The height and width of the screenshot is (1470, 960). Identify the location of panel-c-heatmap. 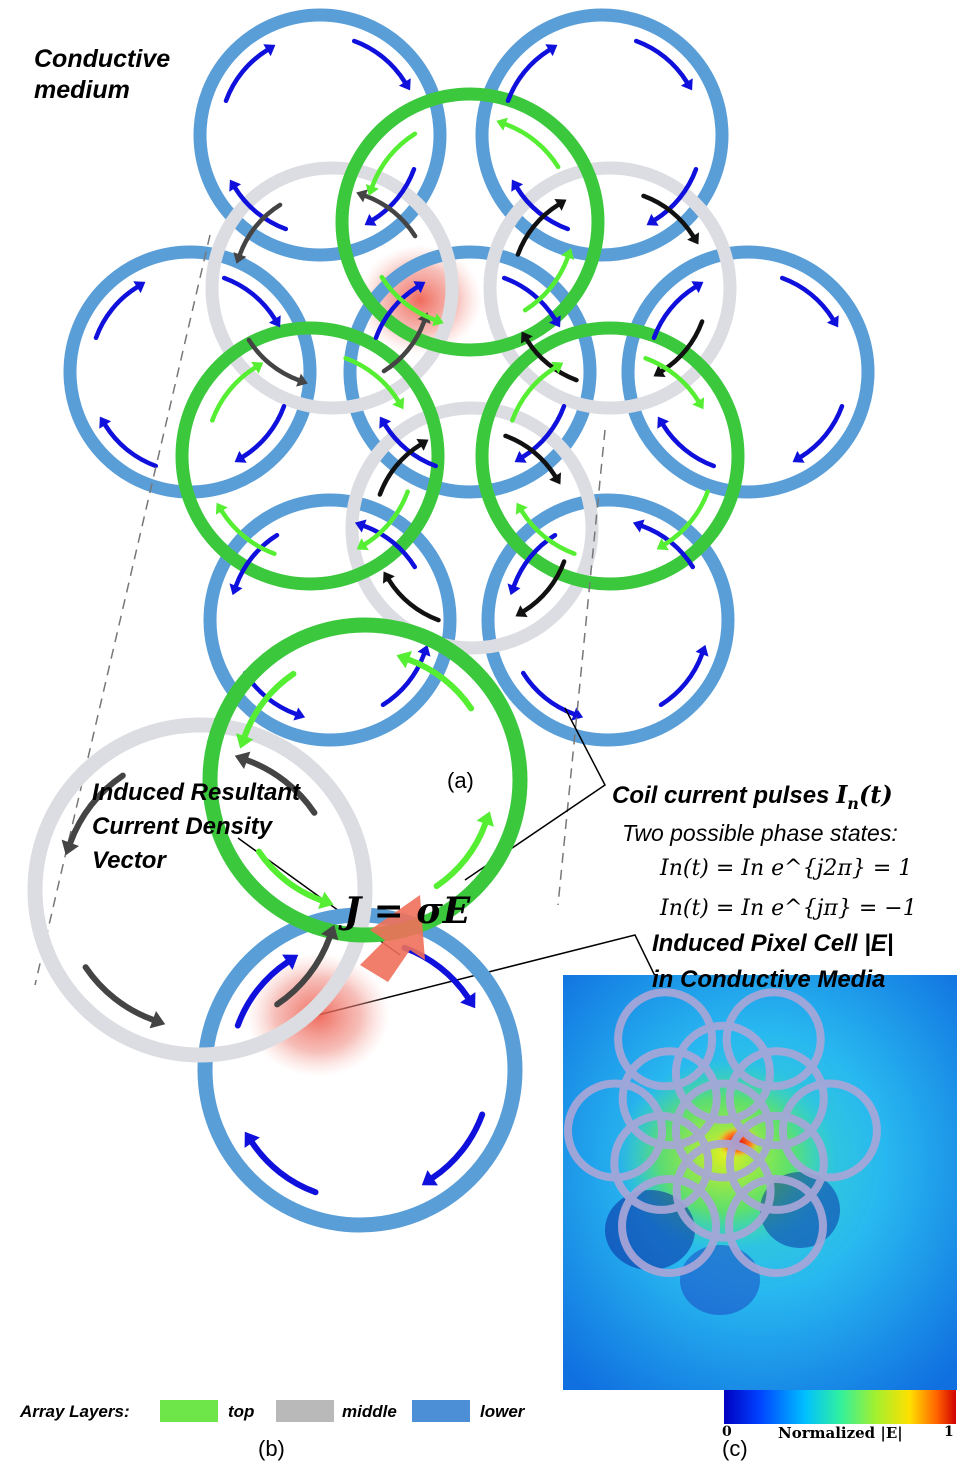
(760, 1199).